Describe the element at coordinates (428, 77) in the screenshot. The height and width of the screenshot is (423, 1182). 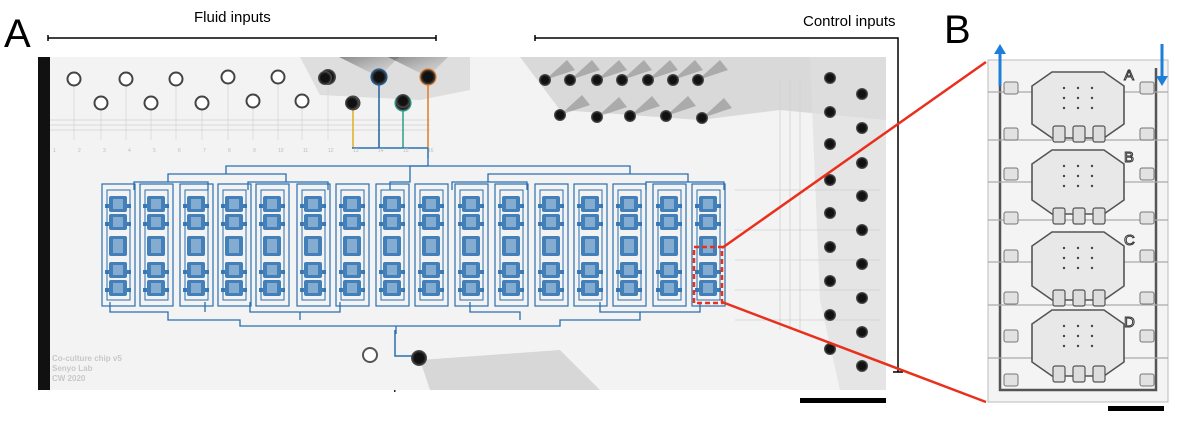
I see `fluid-port-ring` at that location.